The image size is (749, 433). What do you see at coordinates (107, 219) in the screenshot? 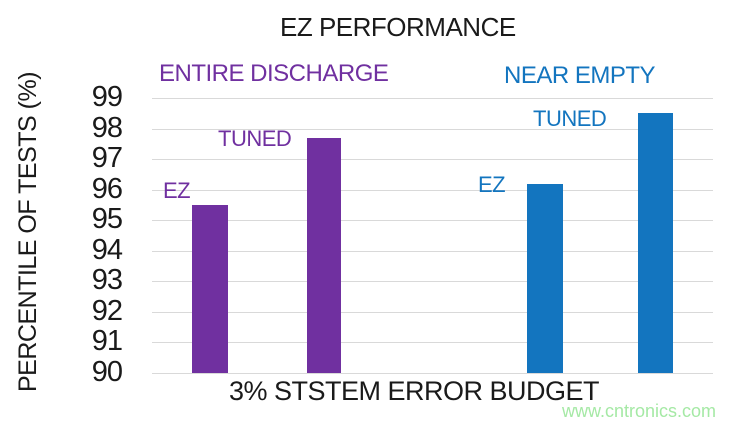
I see `y-tick-95: 95` at bounding box center [107, 219].